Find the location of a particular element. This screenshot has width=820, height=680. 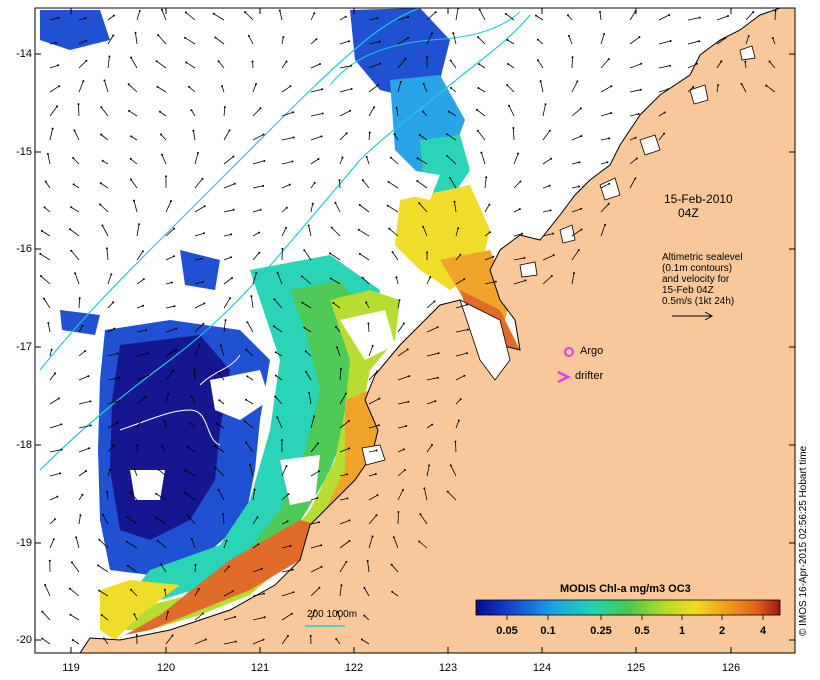

y-axis-label: -15 is located at coordinates (24, 152).